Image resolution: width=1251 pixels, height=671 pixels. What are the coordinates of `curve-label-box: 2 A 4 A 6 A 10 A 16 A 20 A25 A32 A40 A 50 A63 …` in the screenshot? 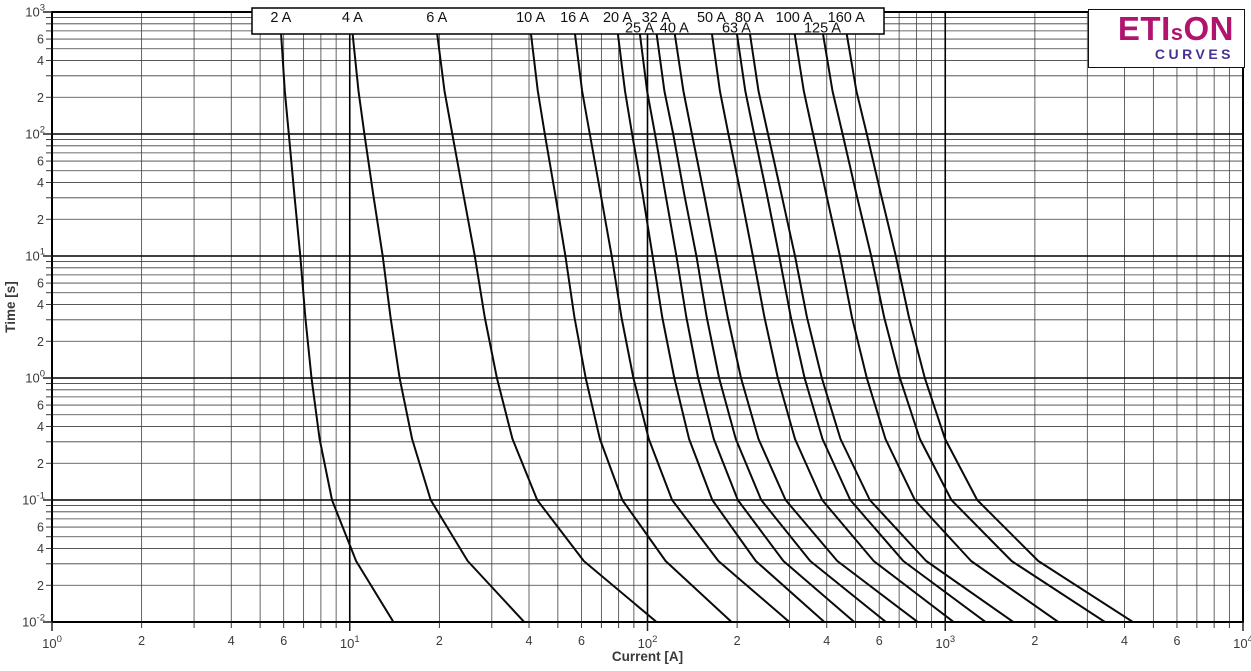 It's located at (568, 22).